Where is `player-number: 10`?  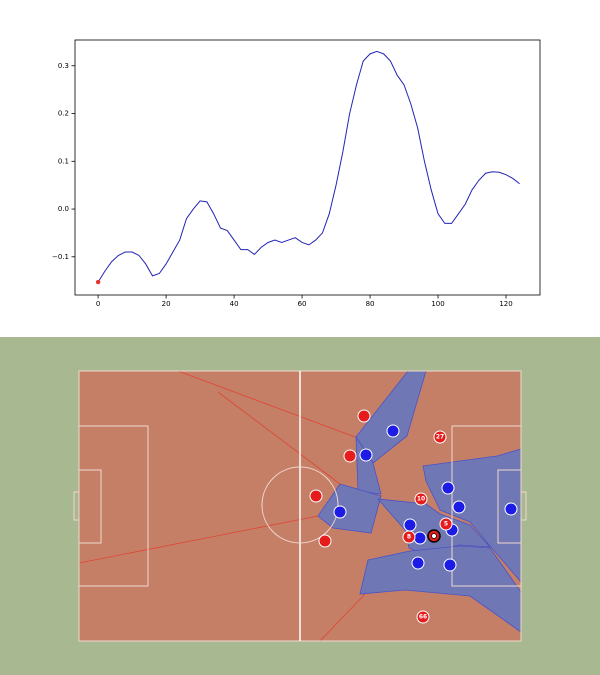
player-number: 10 is located at coordinates (421, 499).